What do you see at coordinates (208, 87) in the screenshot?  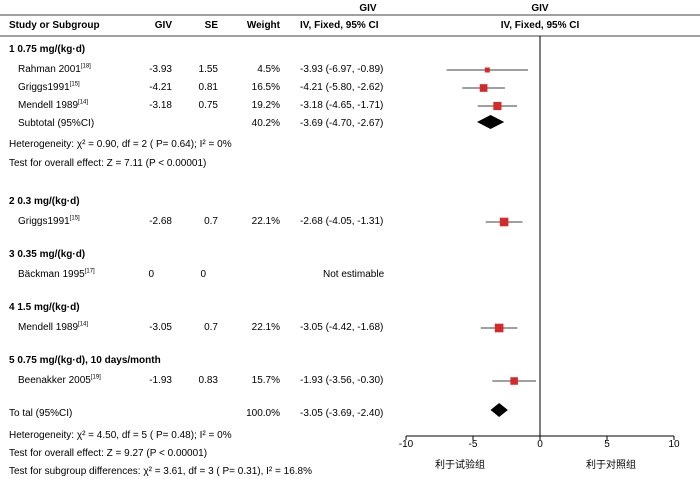 I see `study-se: 0.81` at bounding box center [208, 87].